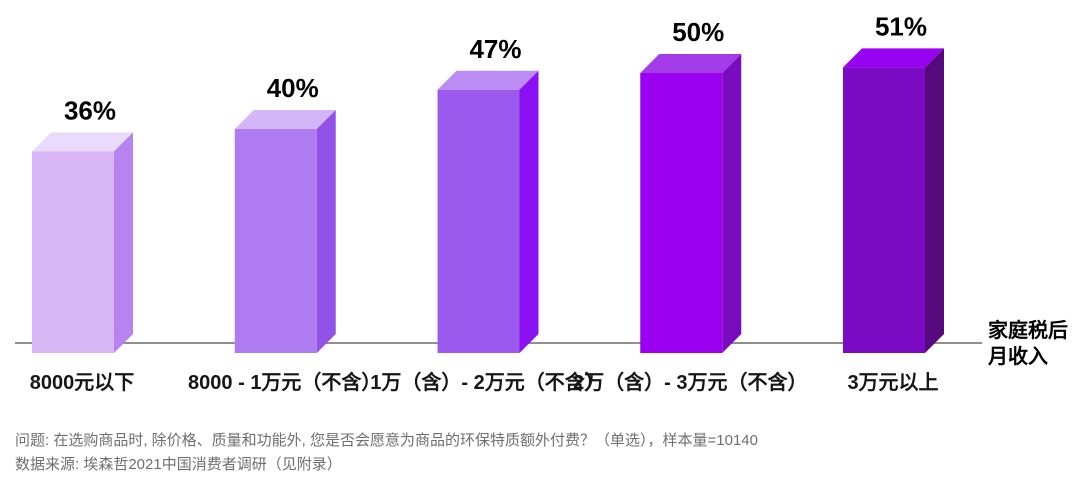 This screenshot has width=1080, height=488. What do you see at coordinates (178, 464) in the screenshot?
I see `source-note: 数据来源: 埃森哲2021中国消费者调研（见附录）` at bounding box center [178, 464].